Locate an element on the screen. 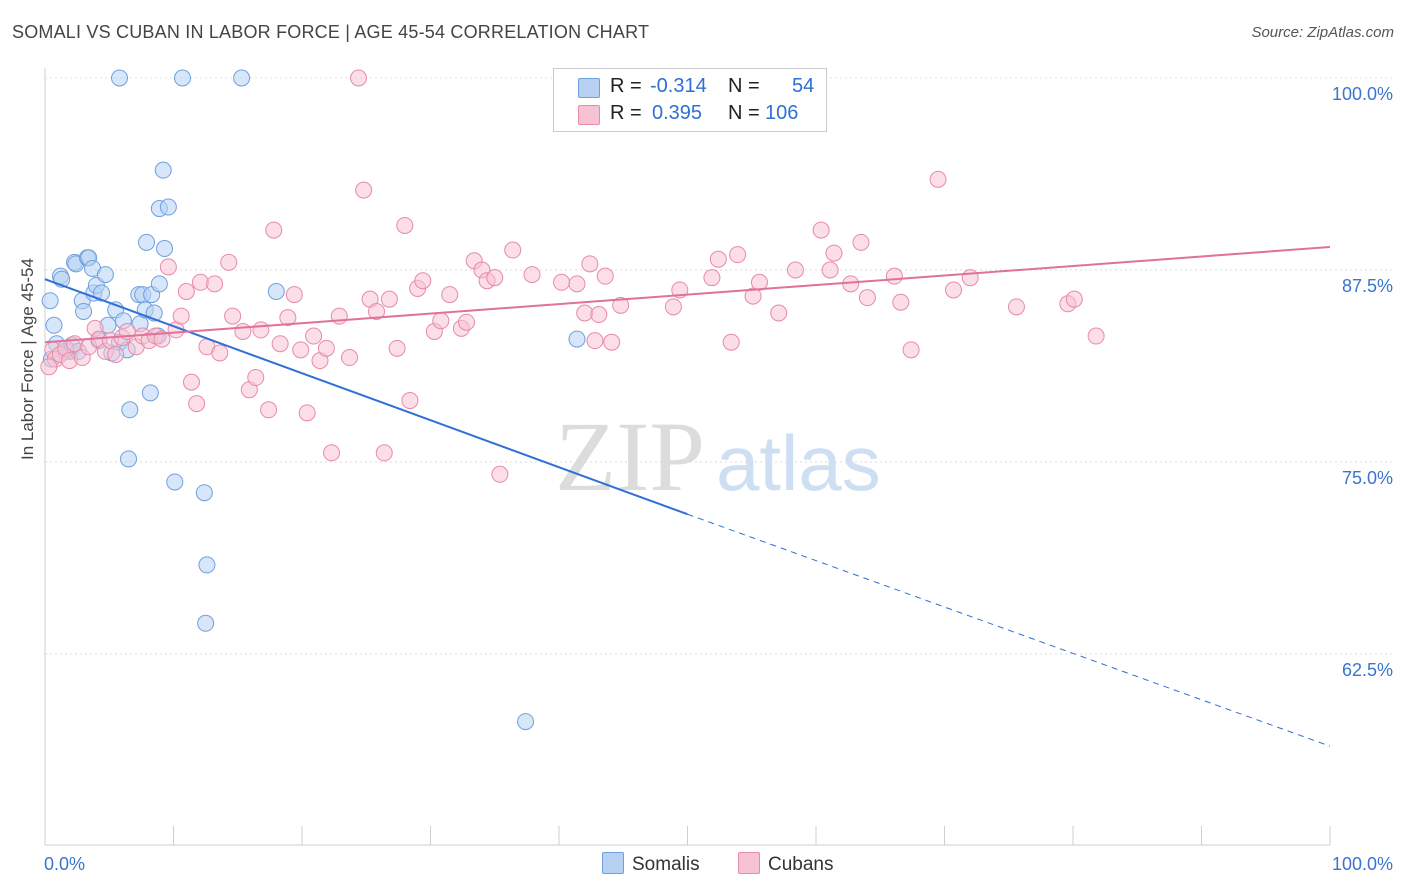 The image size is (1406, 892). x-tick-label-end: 100.0% is located at coordinates (1362, 864).